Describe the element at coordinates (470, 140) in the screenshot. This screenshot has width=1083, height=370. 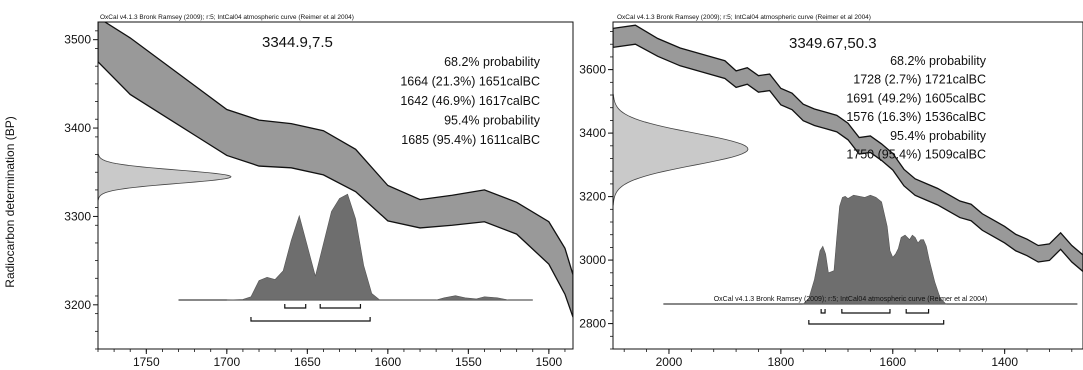
I see `probability-range: 1685 (95.4%) 1611calBC` at that location.